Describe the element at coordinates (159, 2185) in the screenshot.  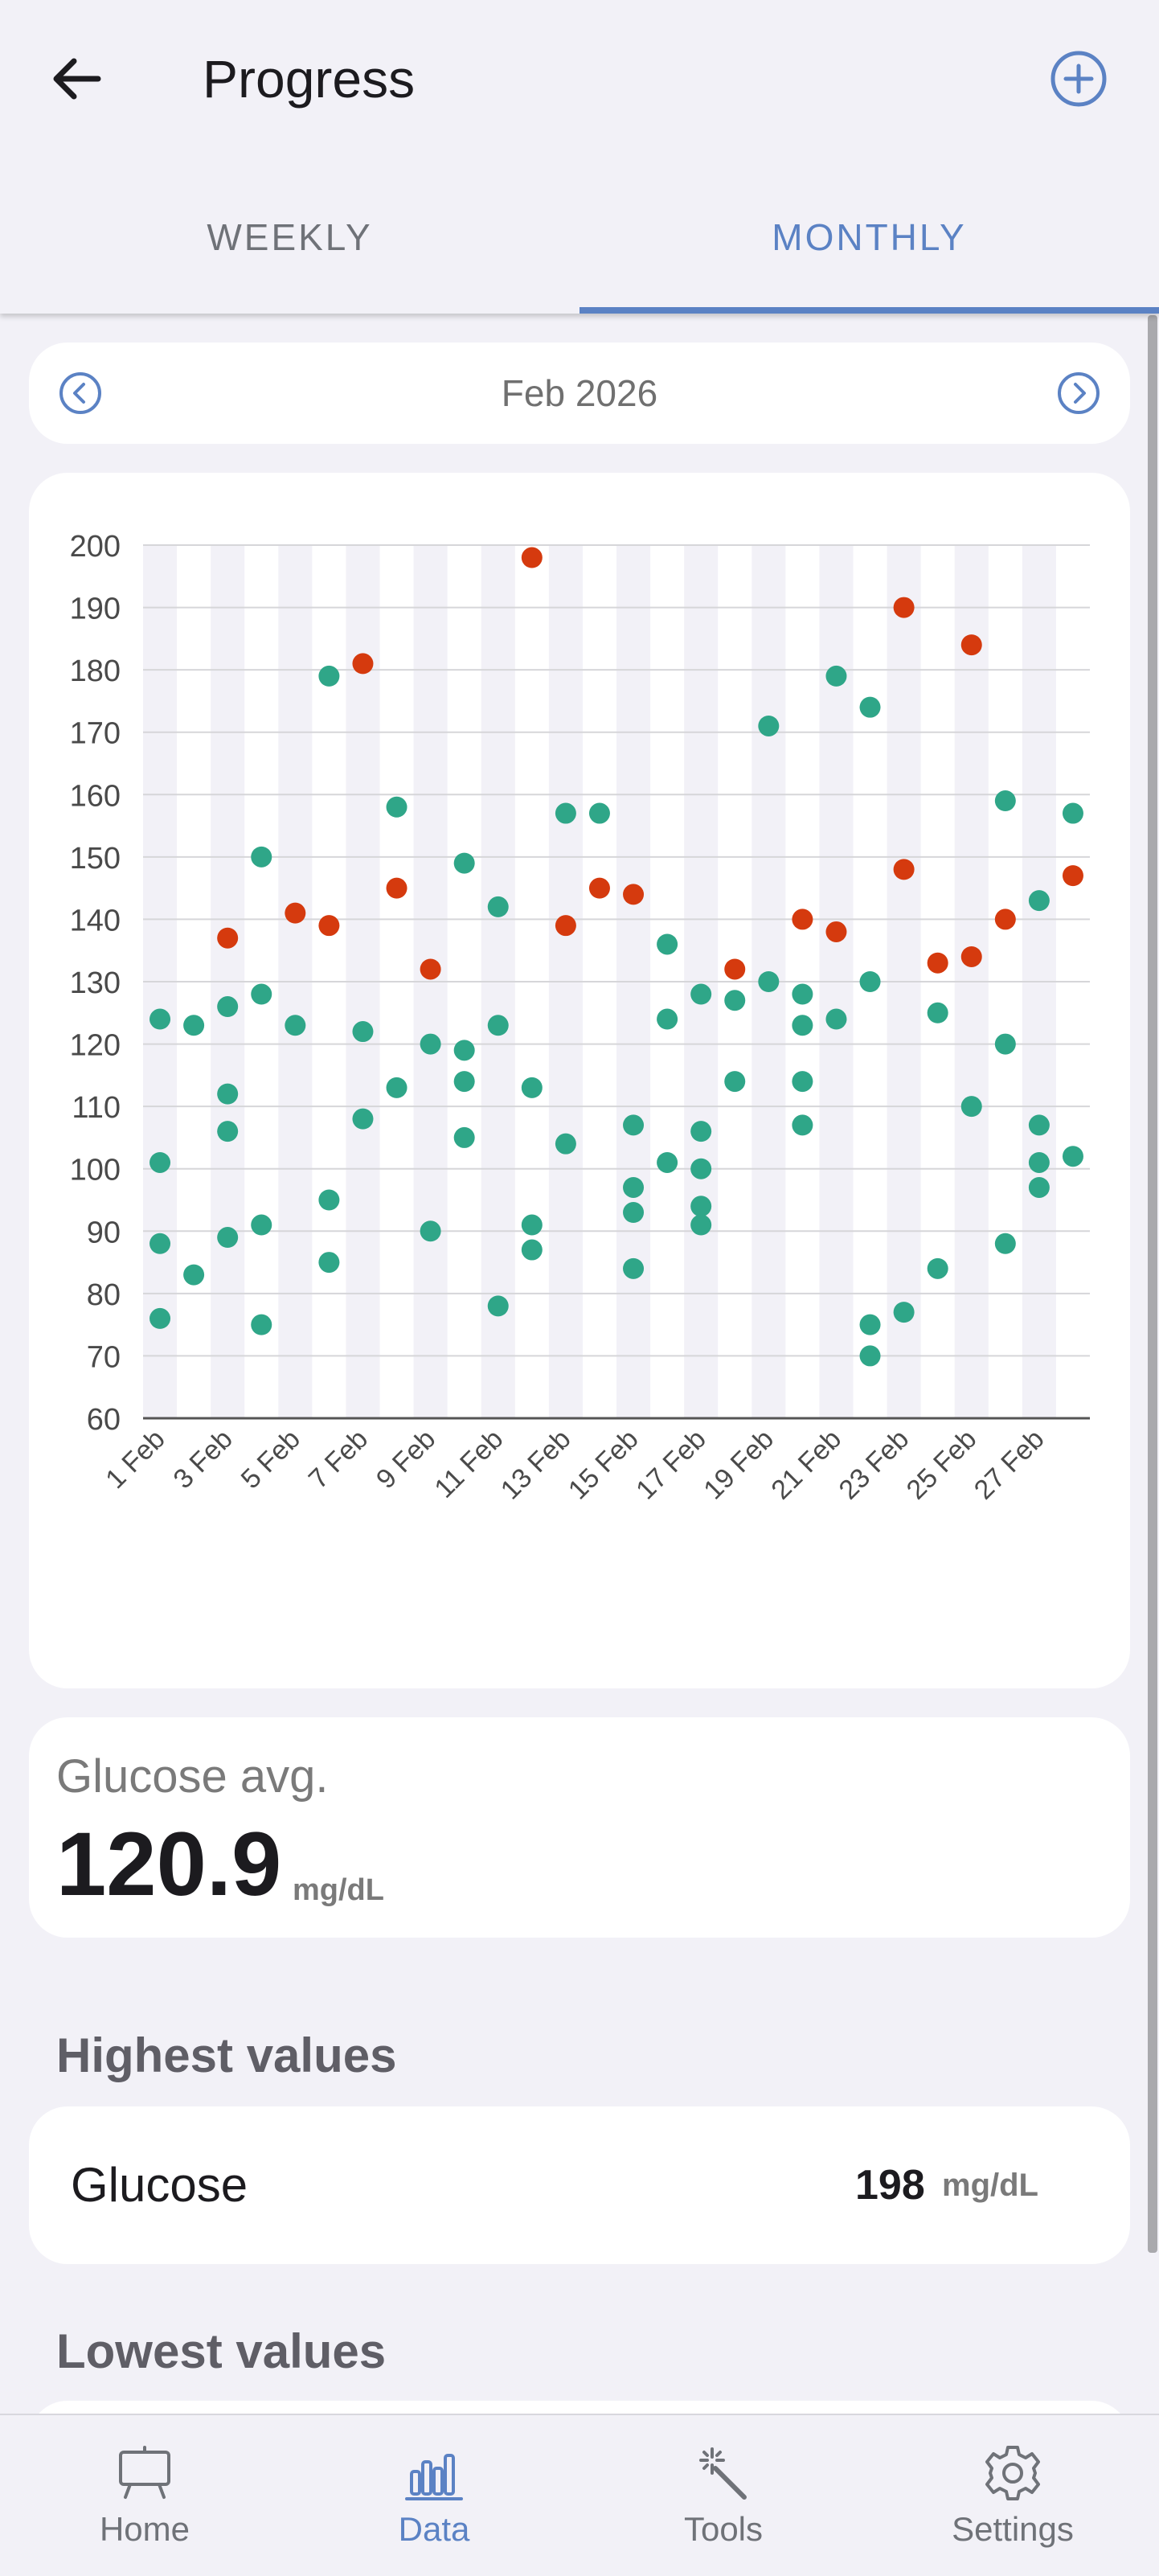
I see `highest-metric-name: Glucose` at that location.